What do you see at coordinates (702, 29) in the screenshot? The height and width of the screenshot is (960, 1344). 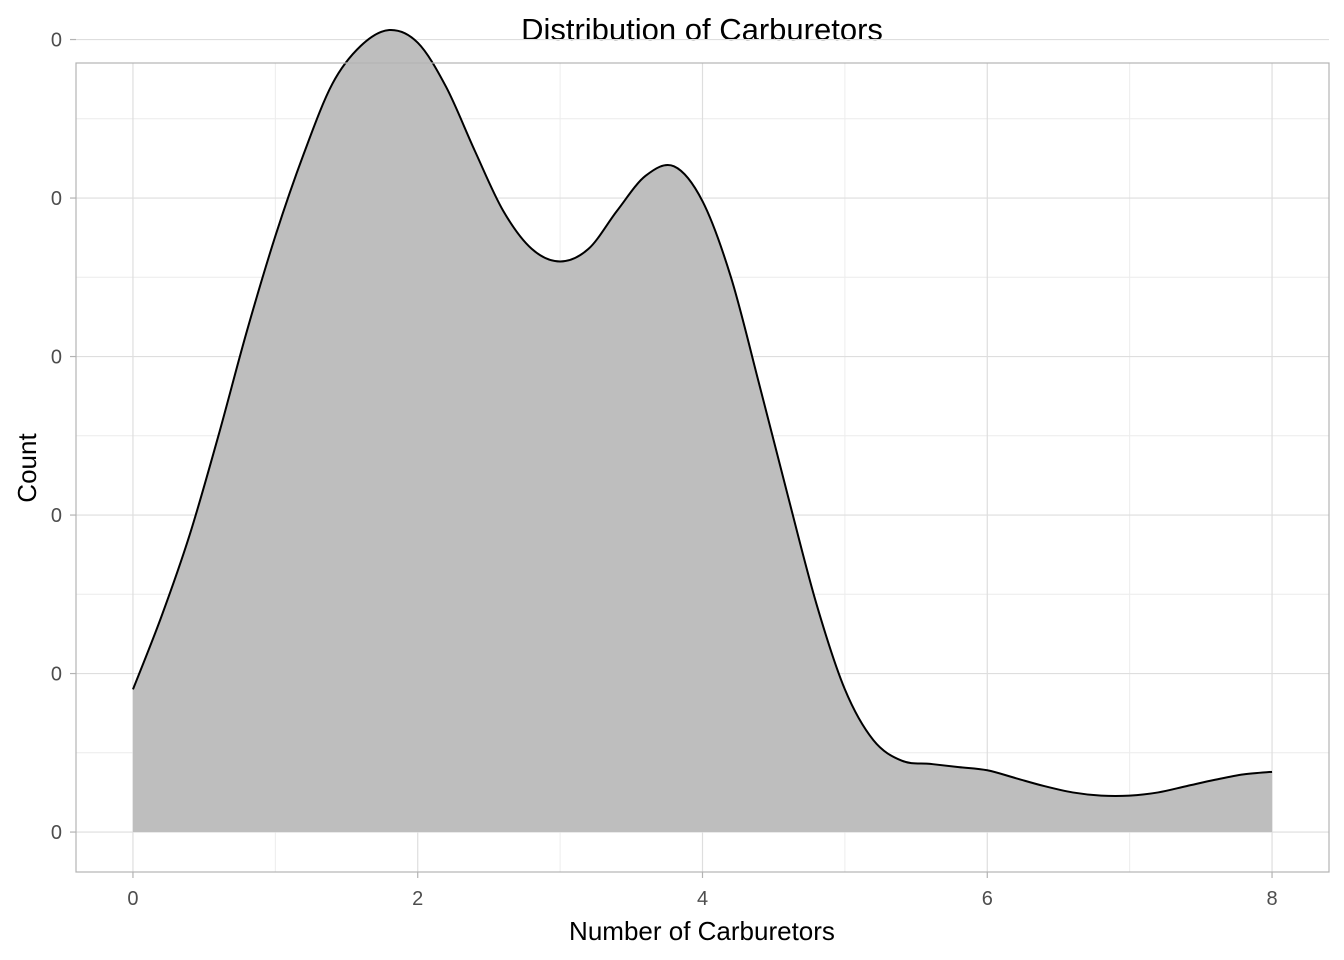 I see `chart-title: Distribution of Carburetors` at bounding box center [702, 29].